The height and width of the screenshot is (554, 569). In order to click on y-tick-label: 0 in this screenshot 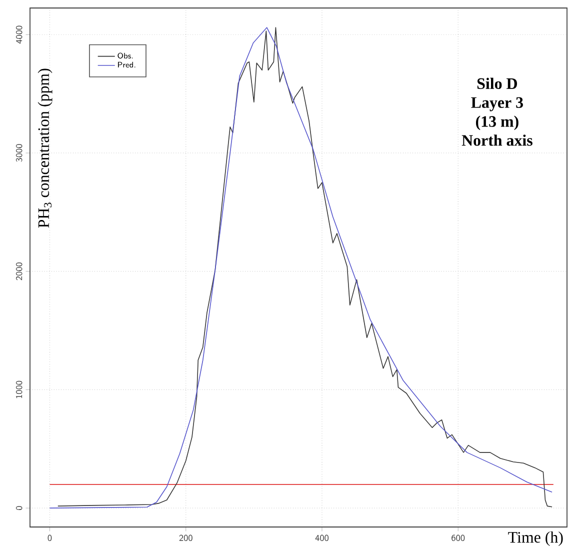, I will do `click(19, 508)`.